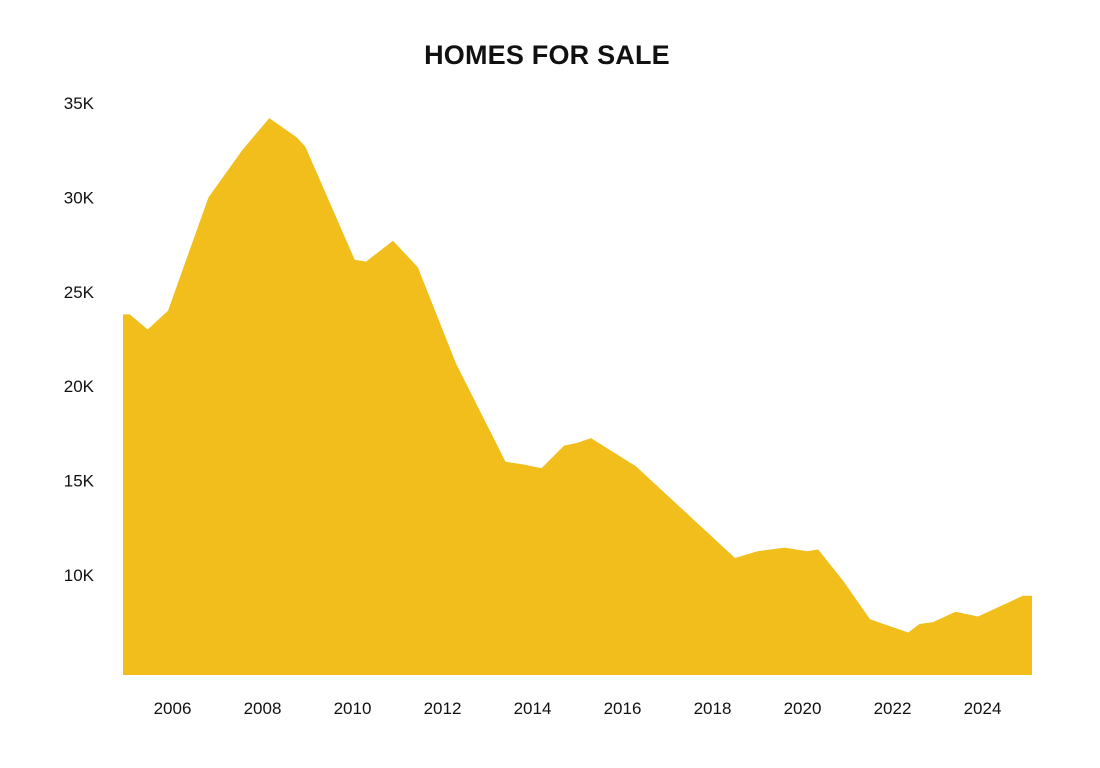 The height and width of the screenshot is (768, 1100). I want to click on x-tick-label: 2024, so click(983, 708).